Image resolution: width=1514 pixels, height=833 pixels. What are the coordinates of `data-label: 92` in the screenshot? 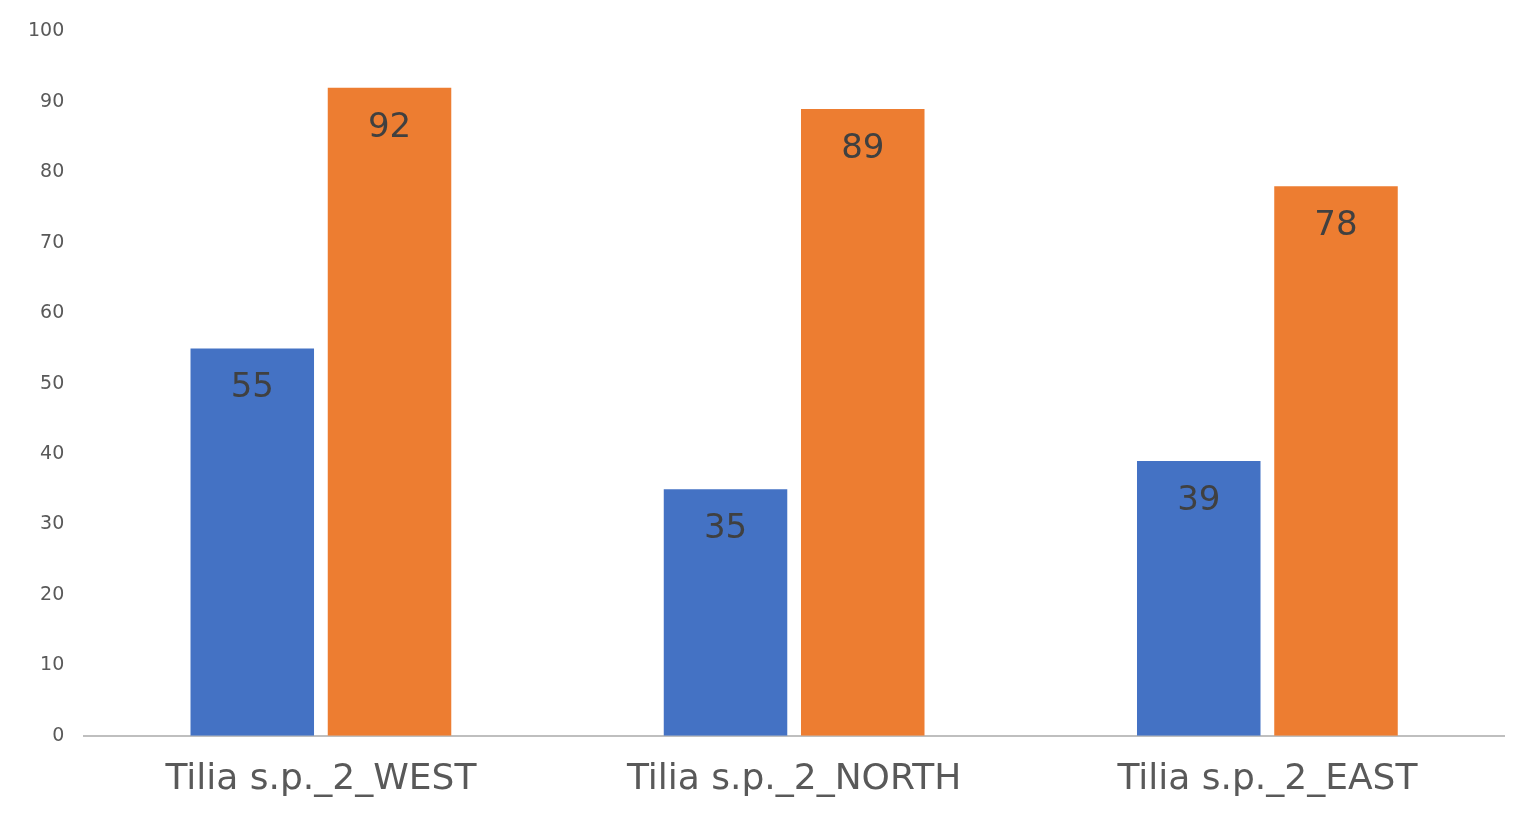 It's located at (389, 124).